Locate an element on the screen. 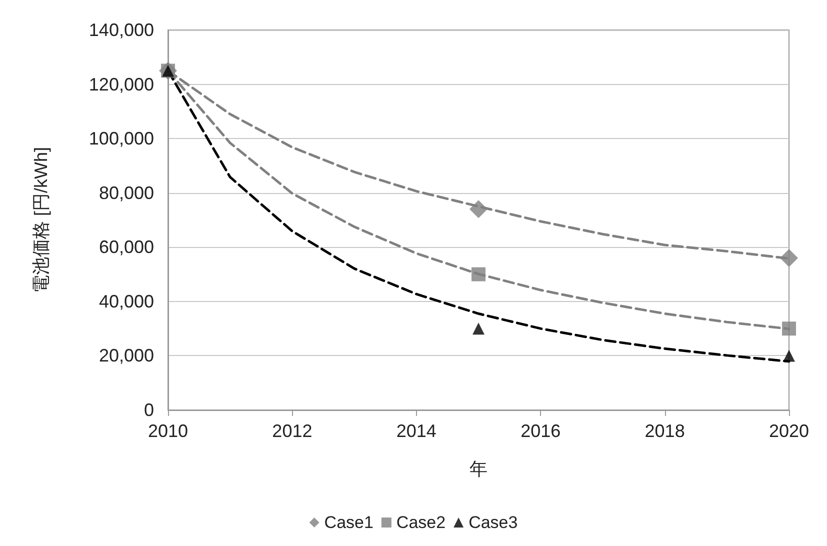 This screenshot has width=827, height=546. y-tick-label: 0 is located at coordinates (149, 410).